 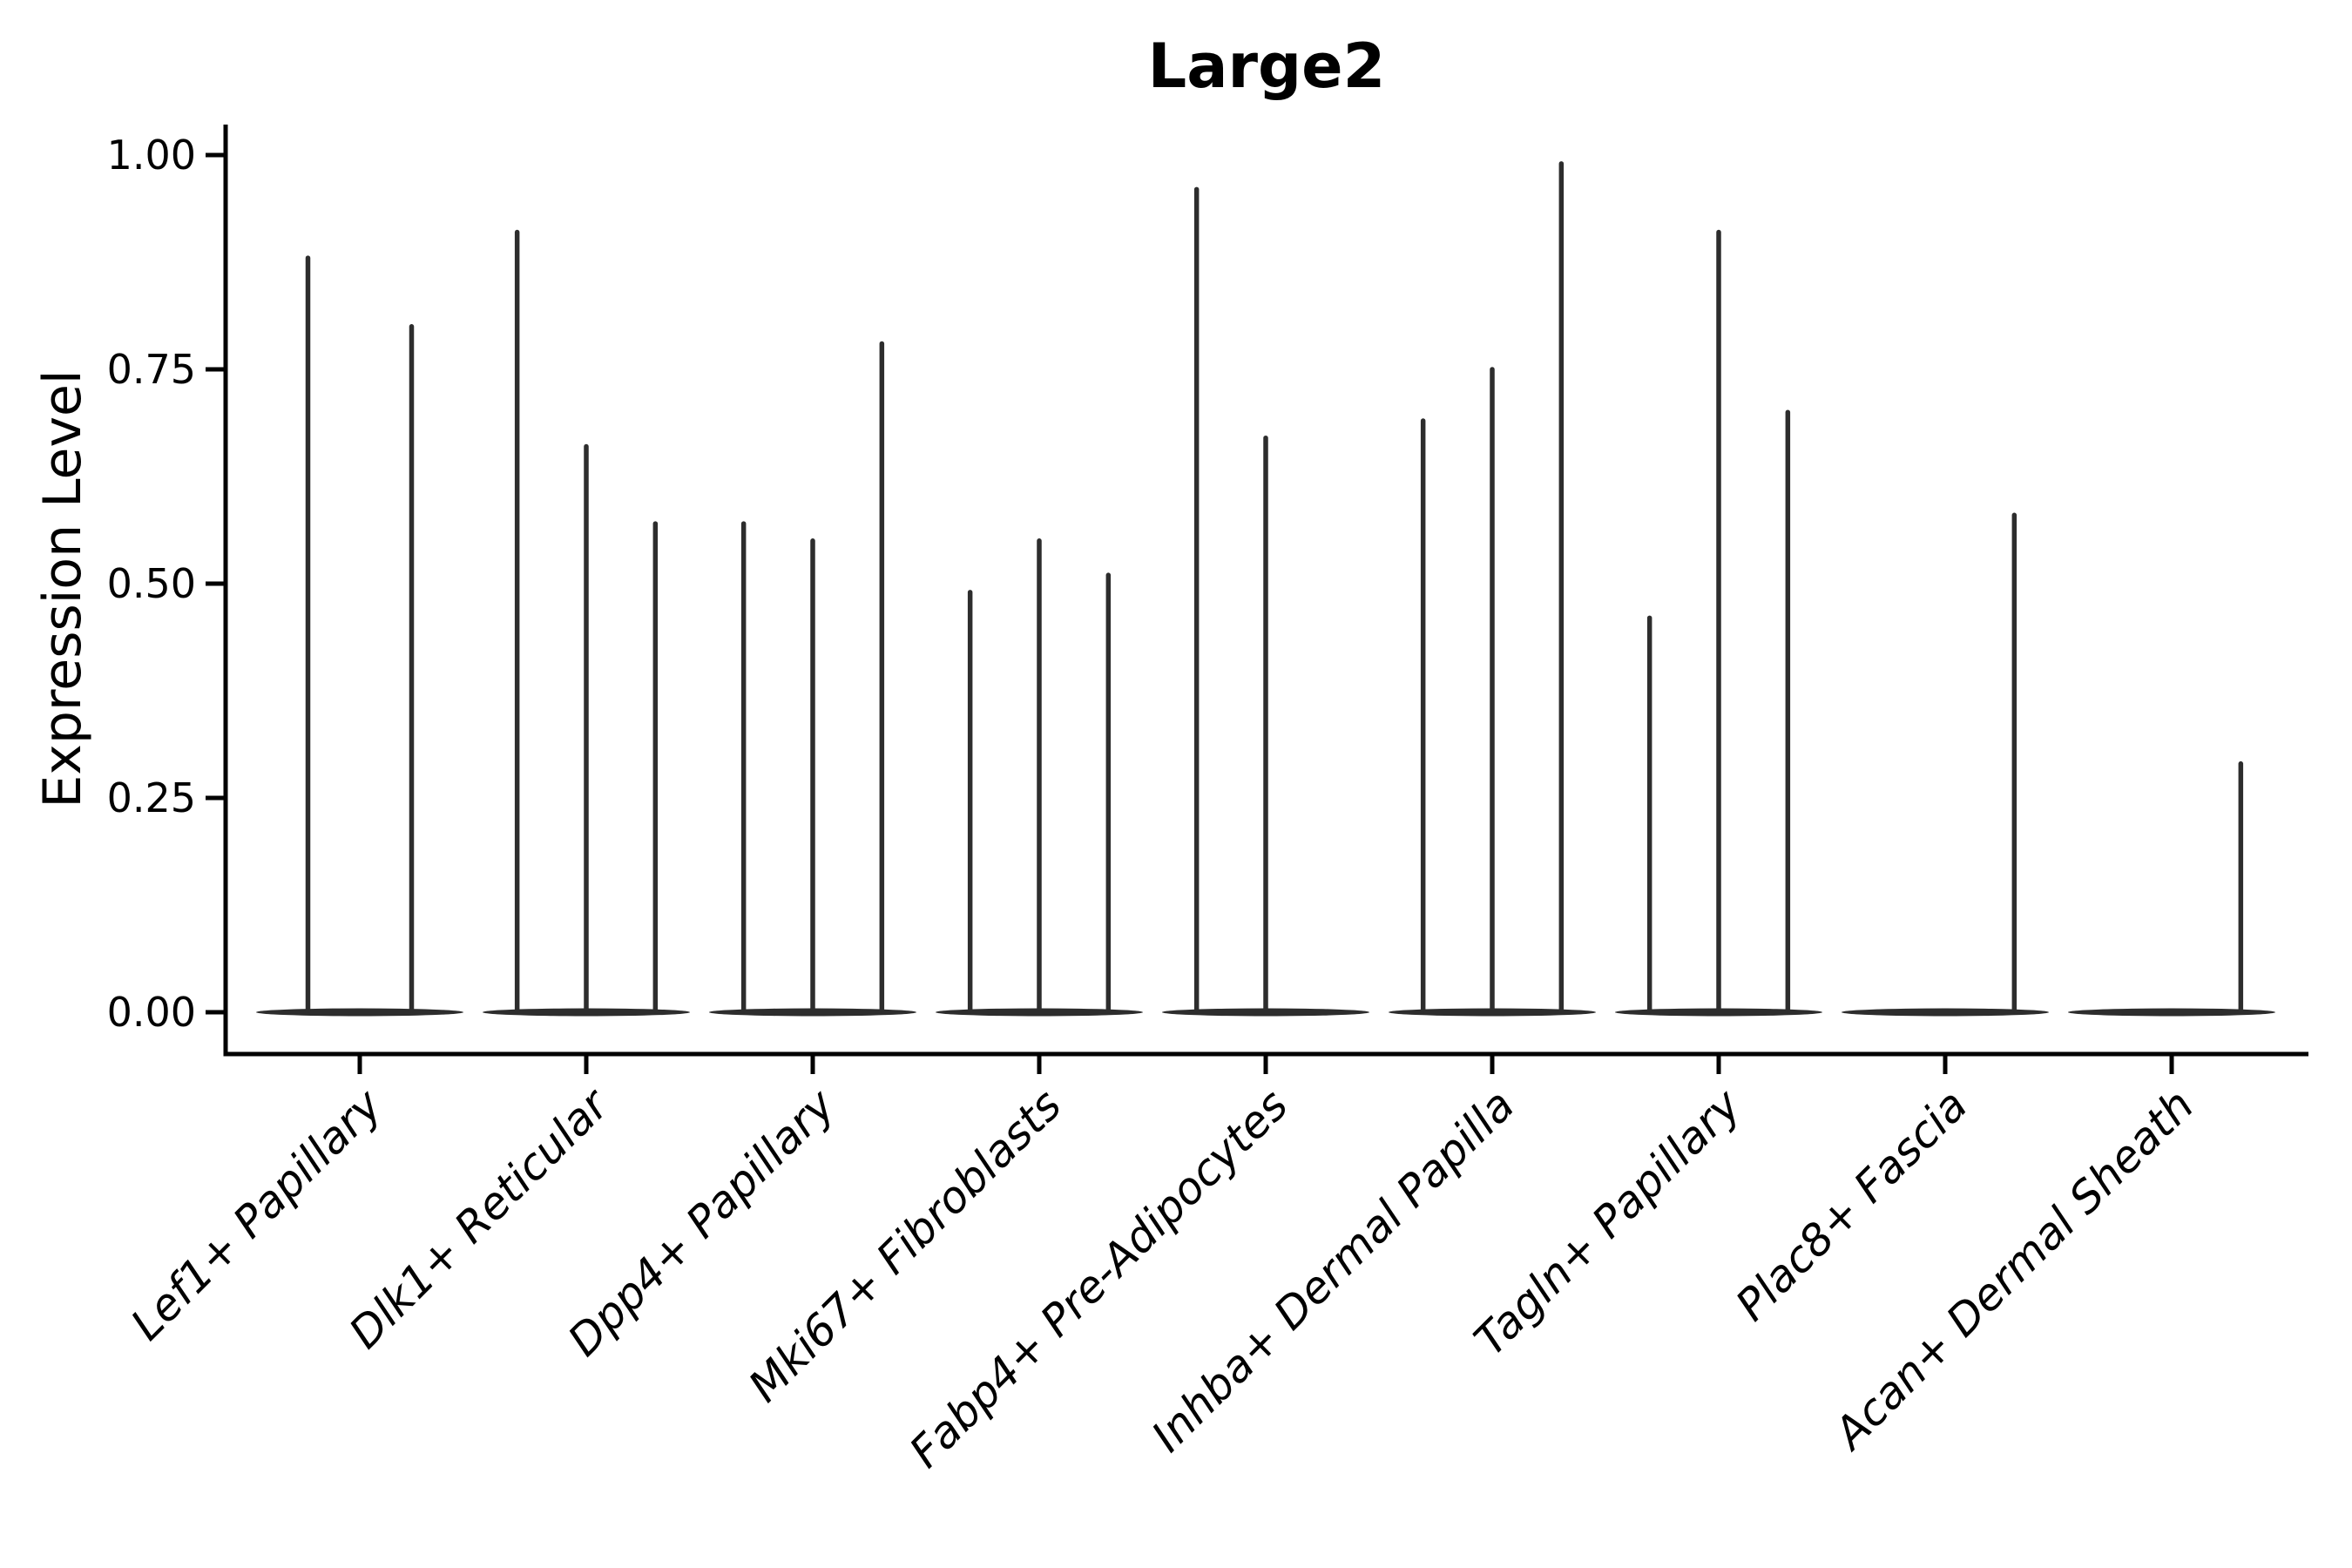 What do you see at coordinates (1267, 66) in the screenshot?
I see `chart-title: Large2` at bounding box center [1267, 66].